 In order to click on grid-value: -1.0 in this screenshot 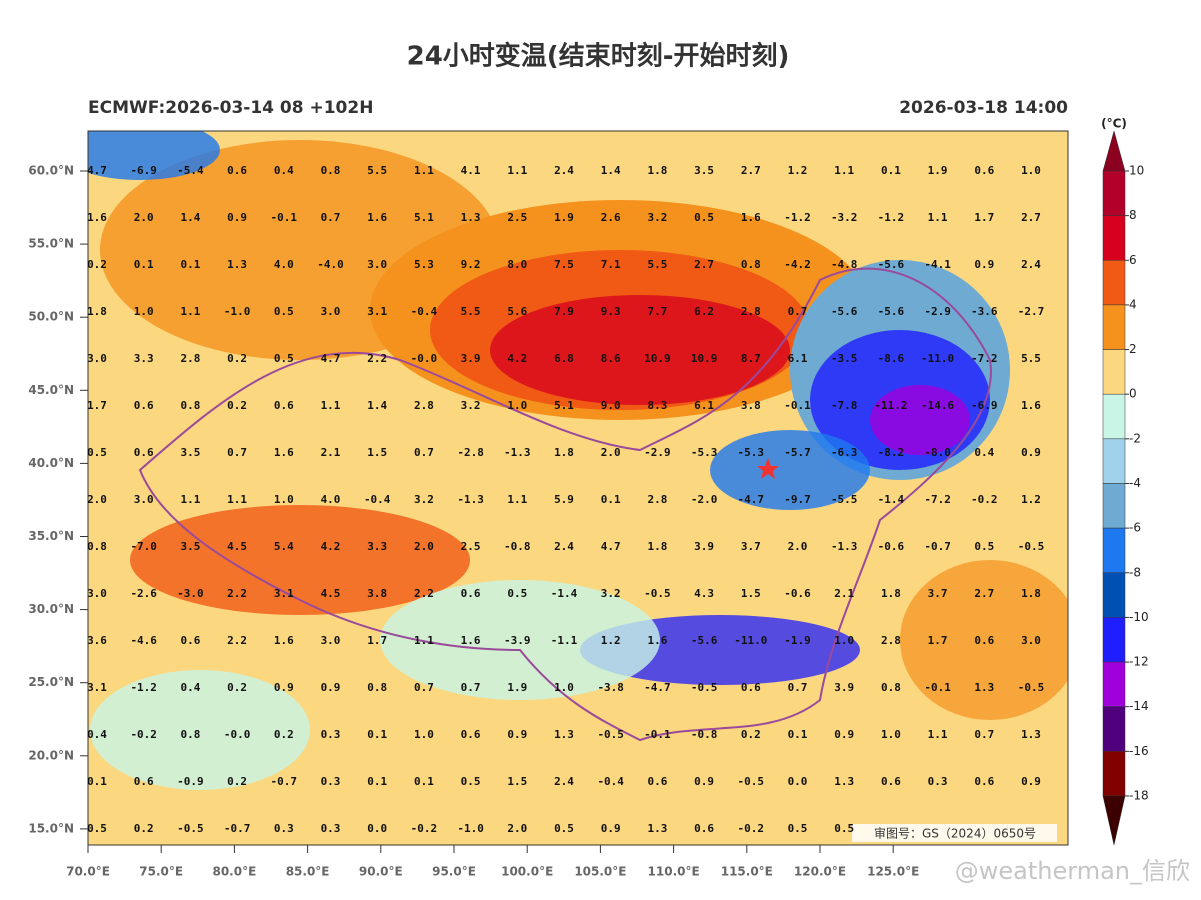, I will do `click(470, 828)`.